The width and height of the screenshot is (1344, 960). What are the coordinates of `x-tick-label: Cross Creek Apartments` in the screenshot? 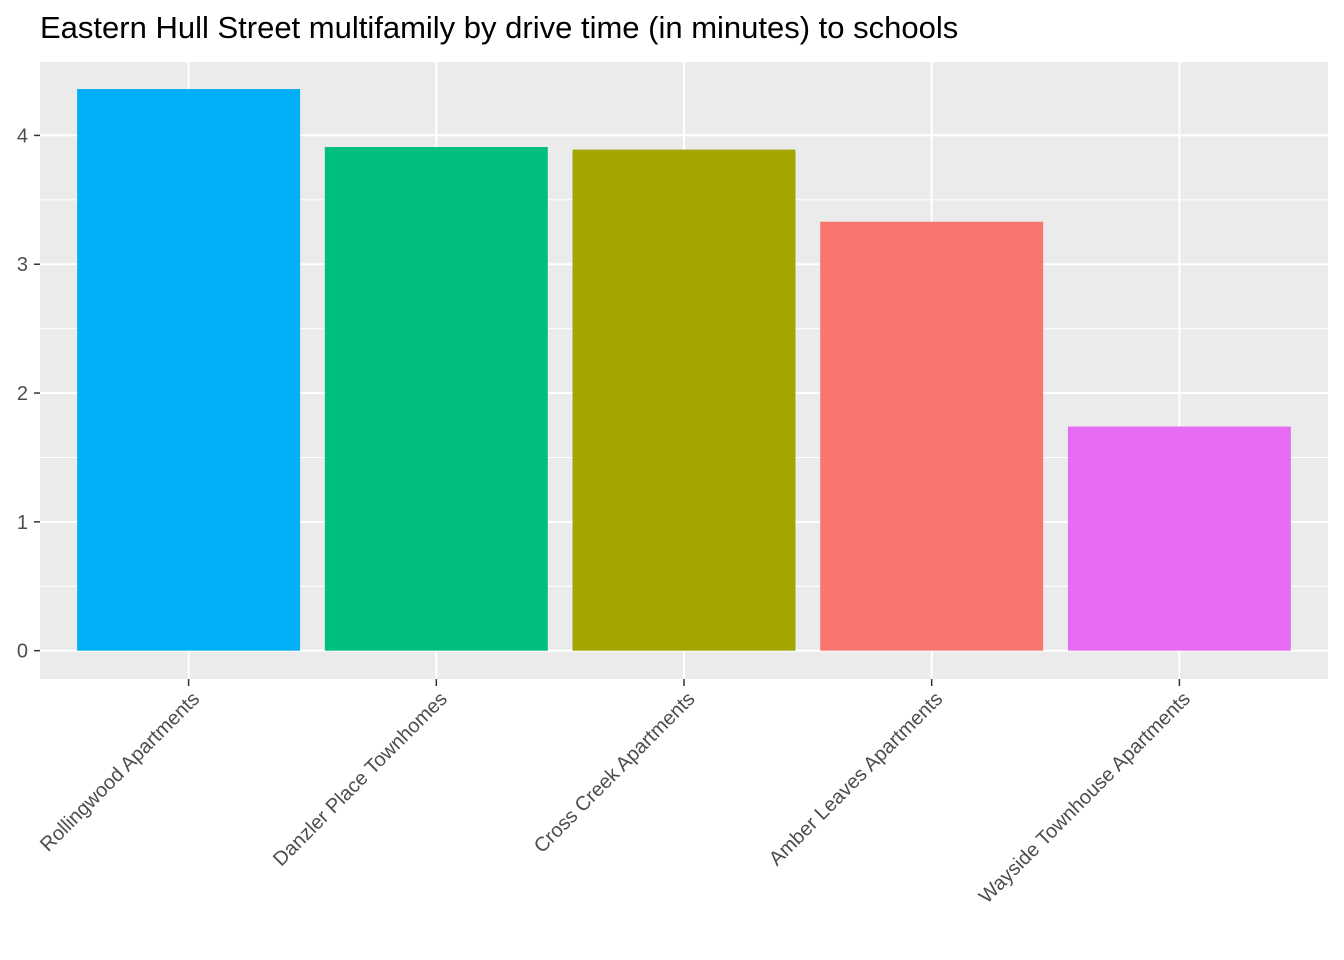 It's located at (615, 773).